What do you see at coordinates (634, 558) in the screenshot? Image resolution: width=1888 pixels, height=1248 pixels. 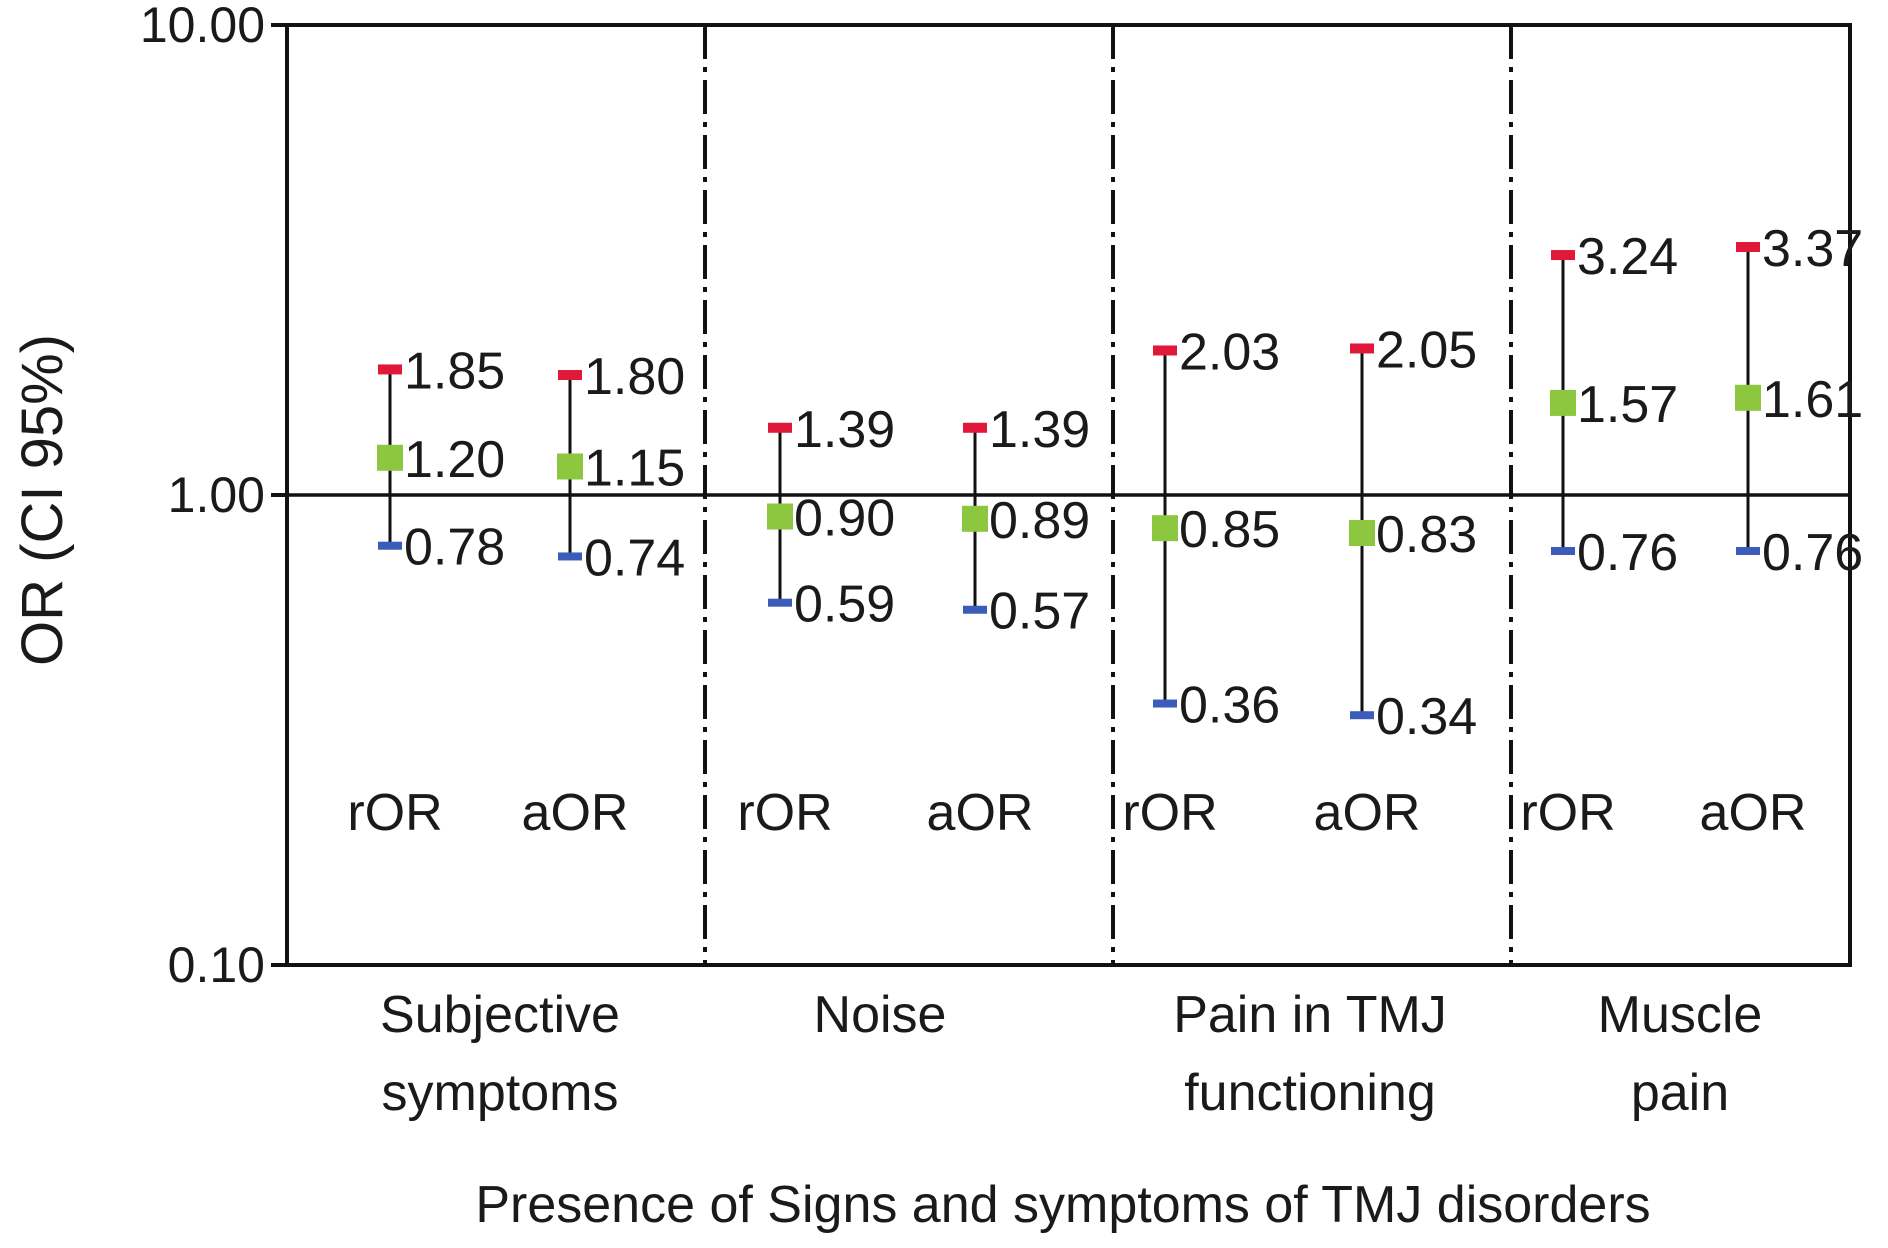 I see `lower-ci-label: 0.74` at bounding box center [634, 558].